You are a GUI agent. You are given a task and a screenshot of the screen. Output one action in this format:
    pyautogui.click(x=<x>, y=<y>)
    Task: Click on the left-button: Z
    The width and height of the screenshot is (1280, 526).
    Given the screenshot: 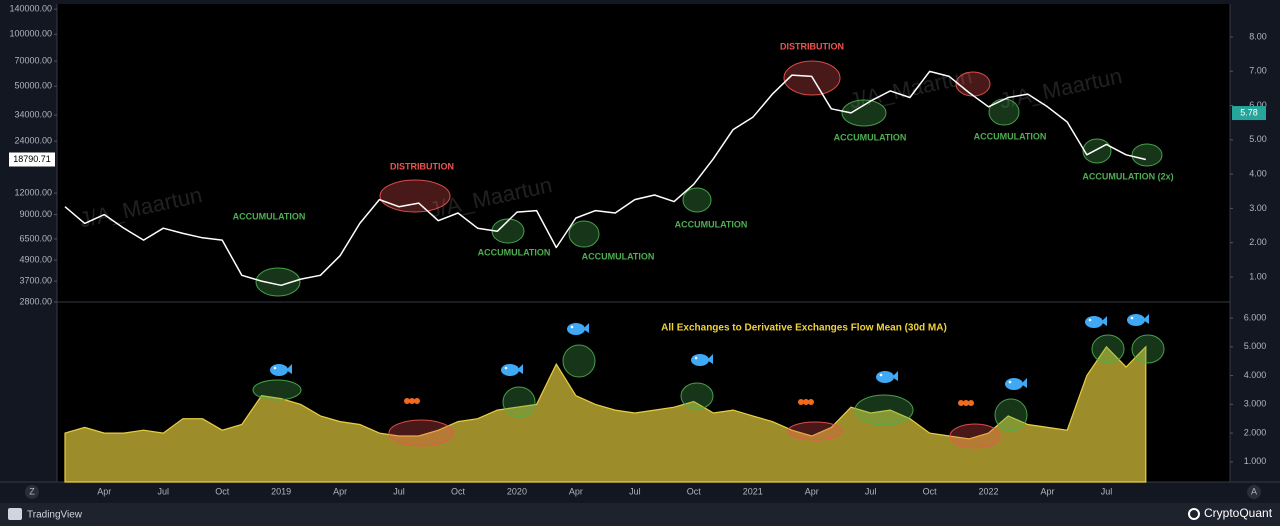 What is the action you would take?
    pyautogui.click(x=32, y=492)
    